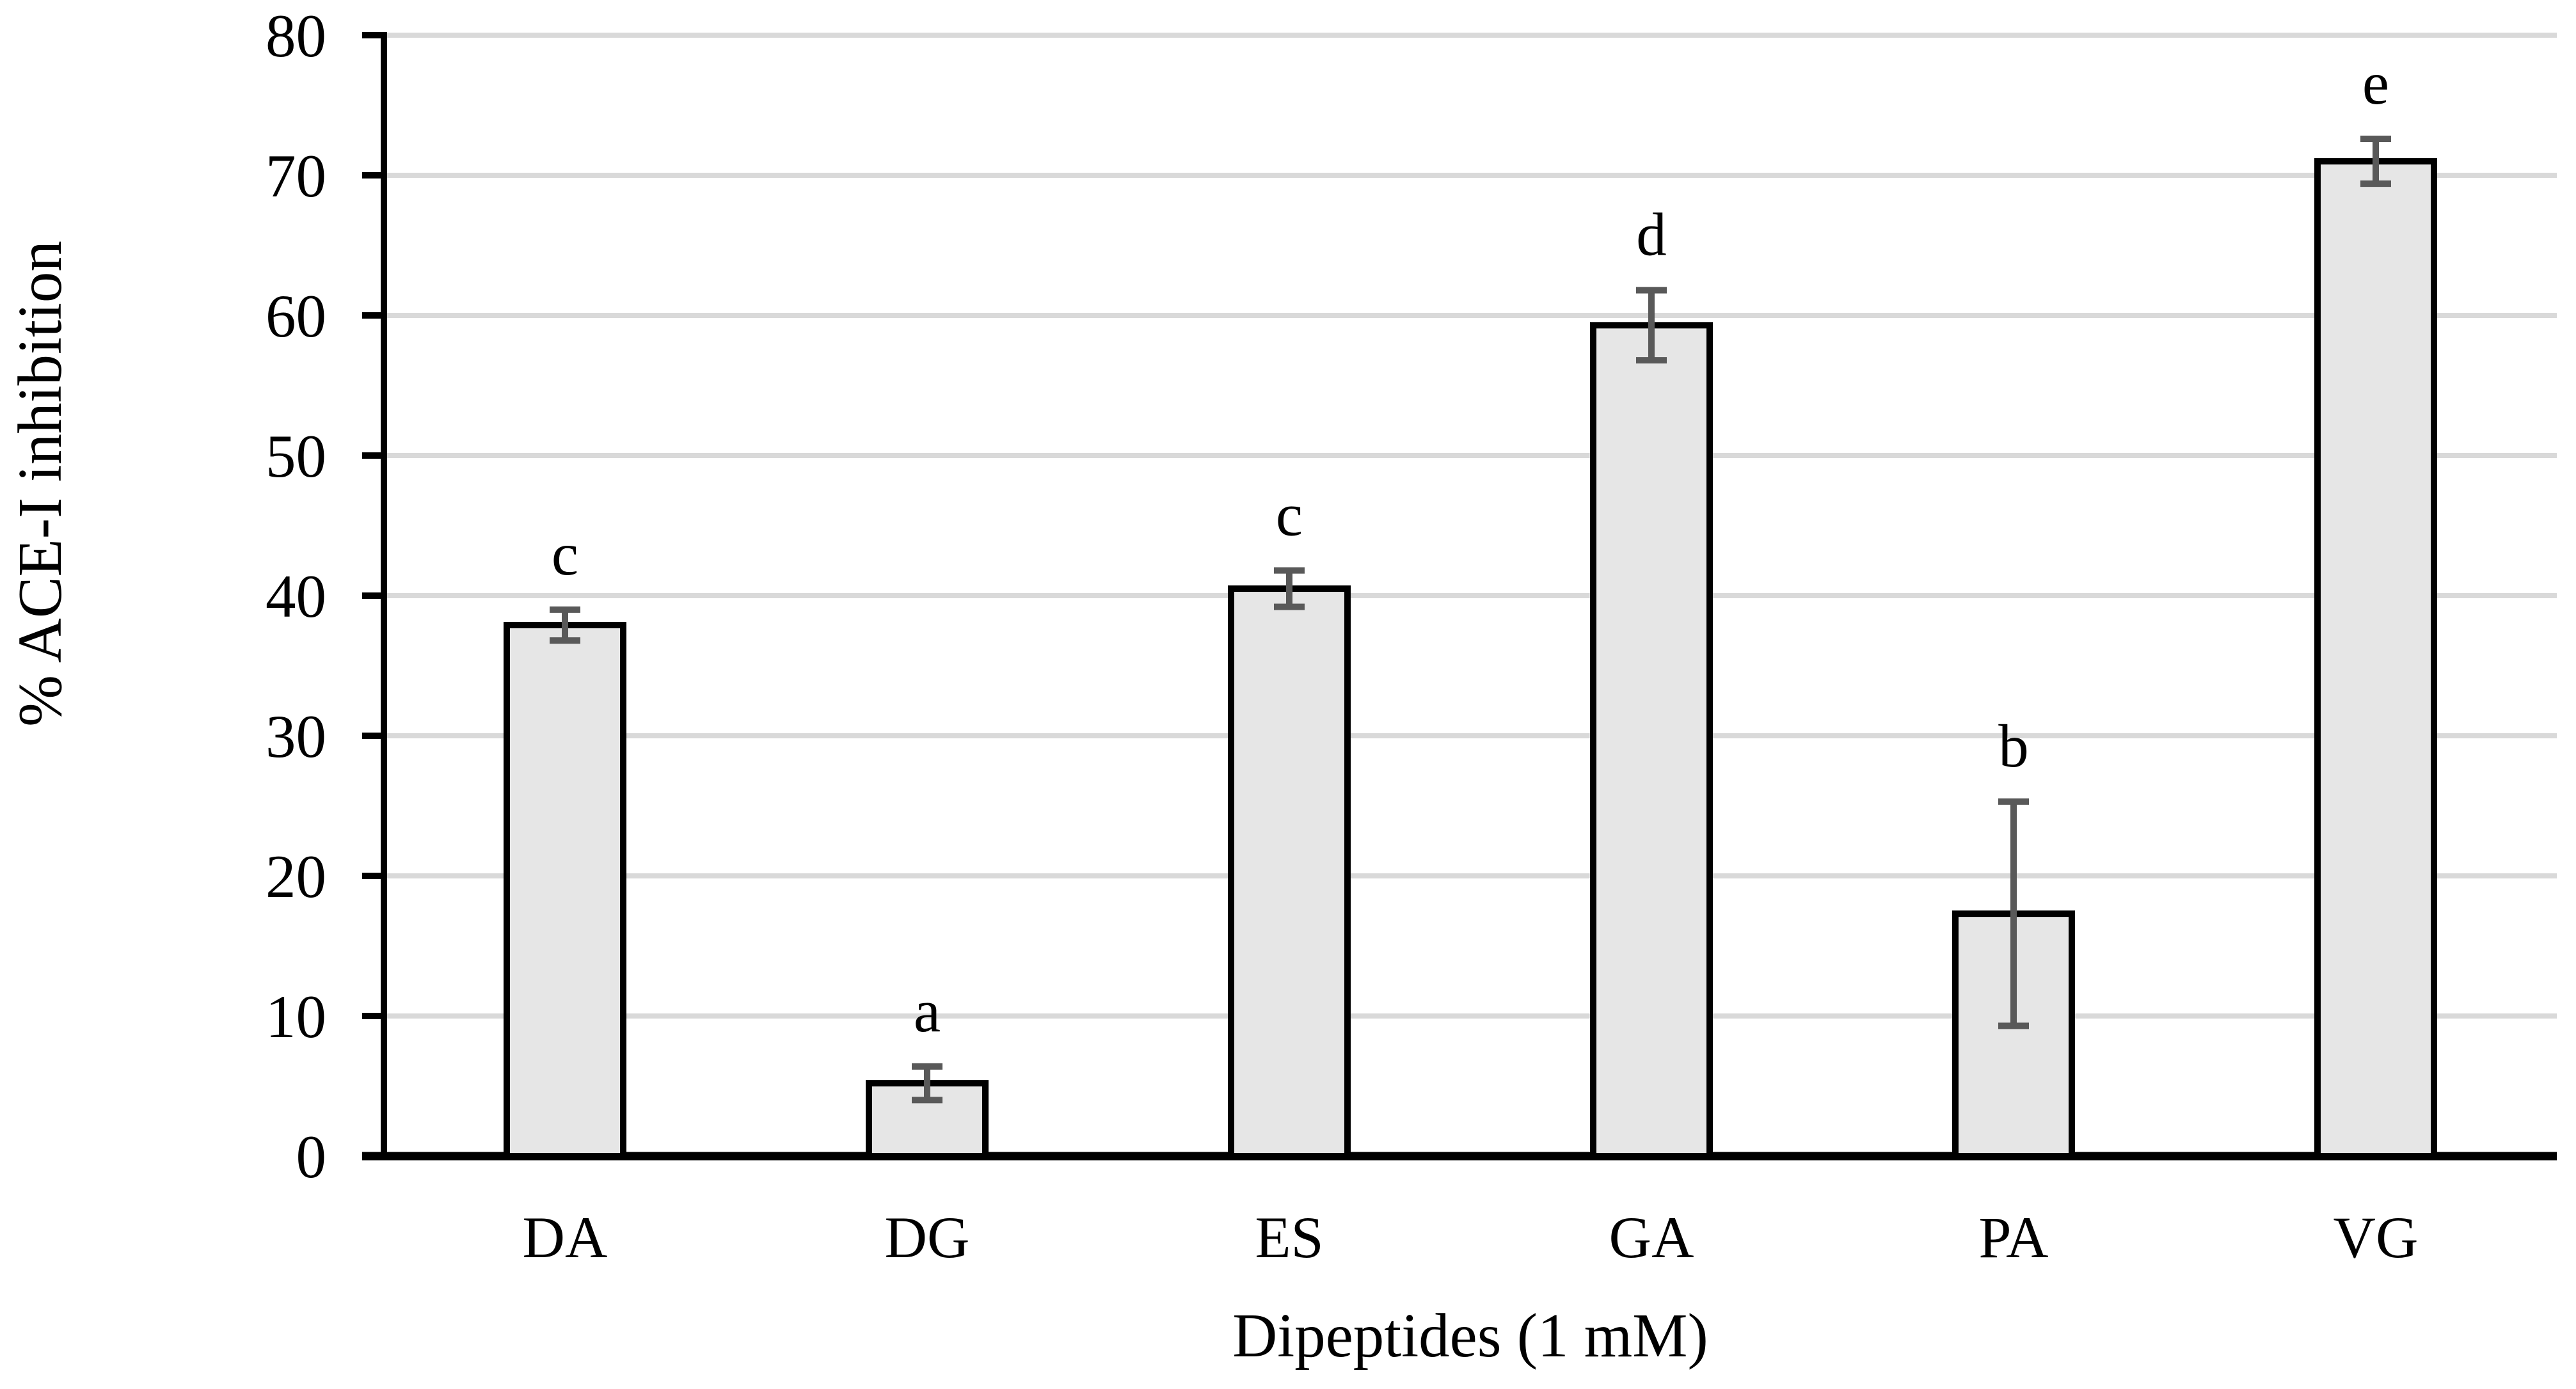 Image resolution: width=2576 pixels, height=1389 pixels. What do you see at coordinates (296, 36) in the screenshot?
I see `y-tick-label: 80` at bounding box center [296, 36].